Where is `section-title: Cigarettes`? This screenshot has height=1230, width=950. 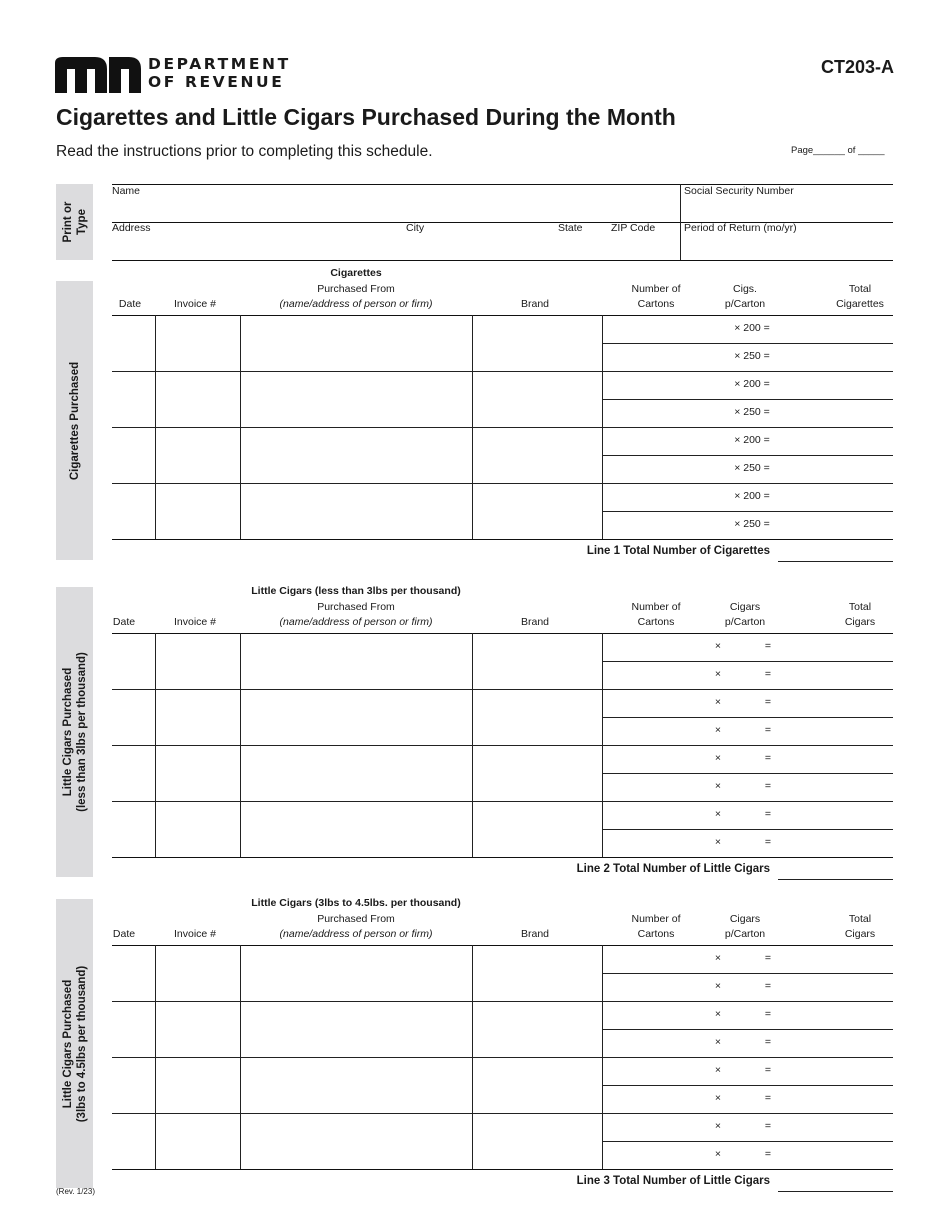
section-title: Cigarettes is located at coordinates (356, 273).